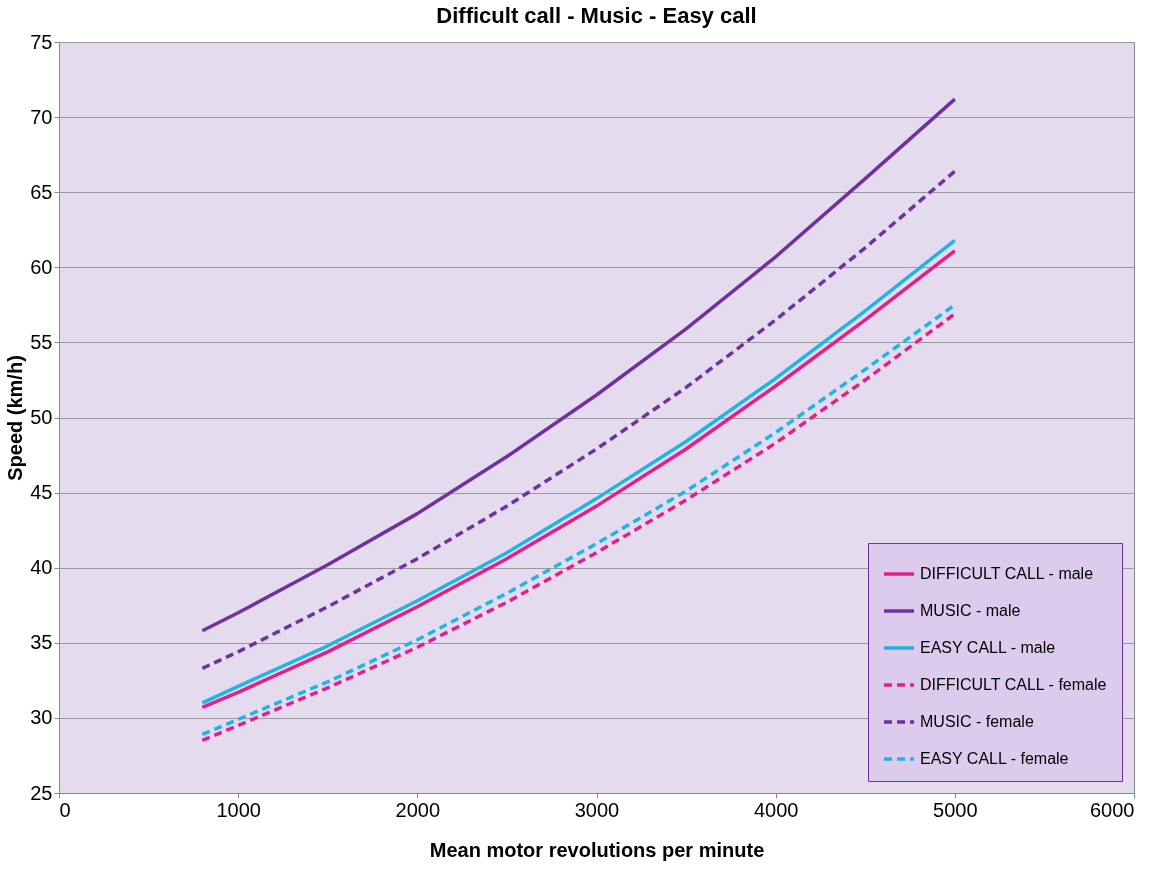  I want to click on legend-label: DIFFICULT CALL - female, so click(1013, 684).